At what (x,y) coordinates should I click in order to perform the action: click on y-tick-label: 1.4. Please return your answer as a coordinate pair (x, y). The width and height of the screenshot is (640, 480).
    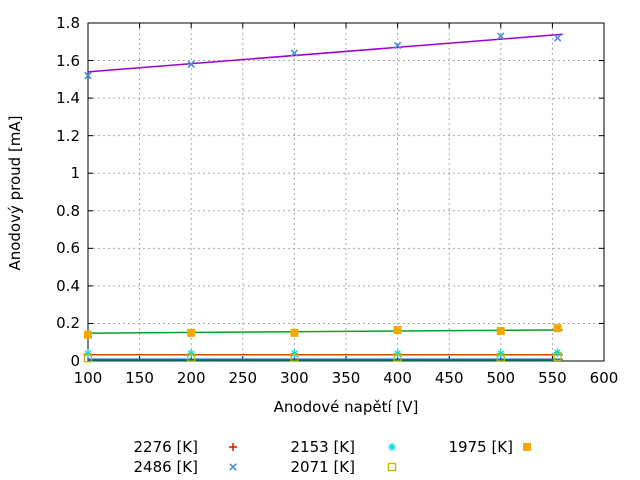
    Looking at the image, I should click on (68, 98).